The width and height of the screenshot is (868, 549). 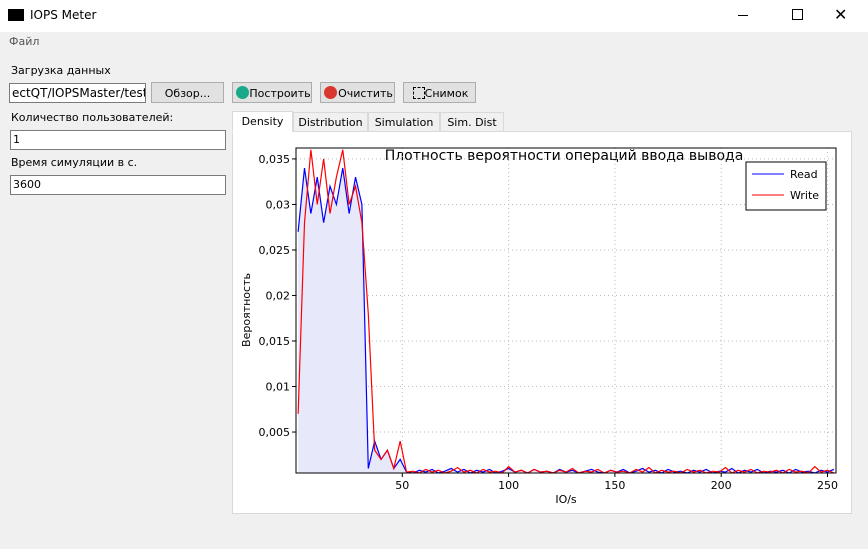 What do you see at coordinates (63, 15) in the screenshot?
I see `window-title: IOPS Meter` at bounding box center [63, 15].